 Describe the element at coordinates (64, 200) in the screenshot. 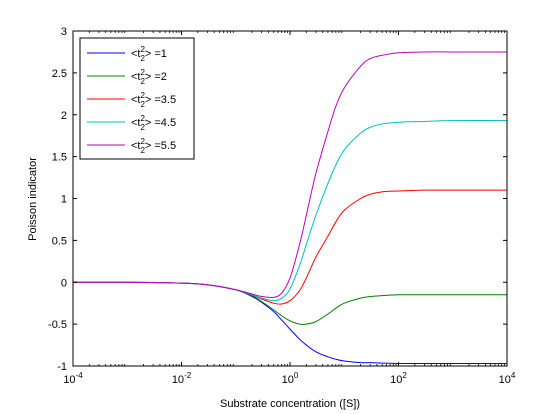

I see `y-tick-label-4: 1` at that location.